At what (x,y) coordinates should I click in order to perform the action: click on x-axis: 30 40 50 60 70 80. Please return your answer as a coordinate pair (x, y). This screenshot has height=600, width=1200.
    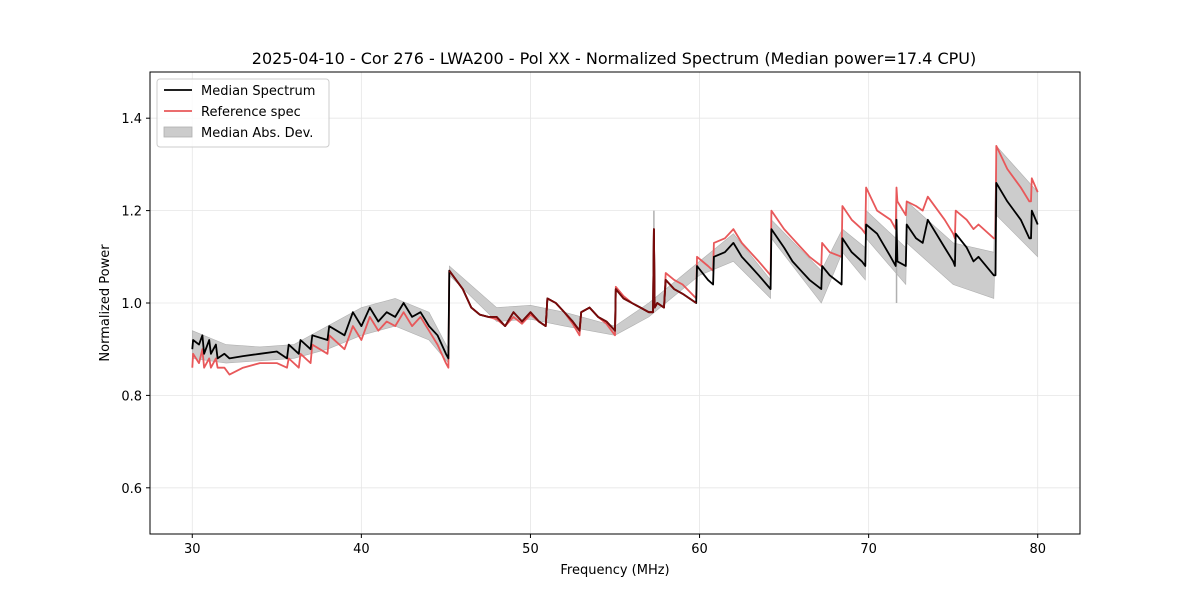
    Looking at the image, I should click on (615, 545).